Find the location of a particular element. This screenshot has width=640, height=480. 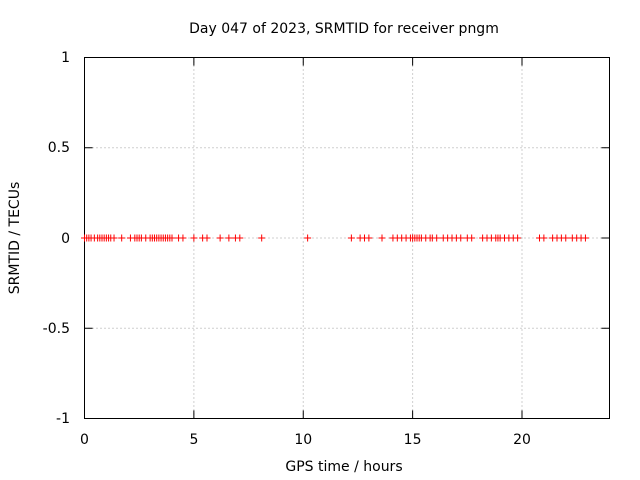

y-tick-label: -0.5 is located at coordinates (56, 329).